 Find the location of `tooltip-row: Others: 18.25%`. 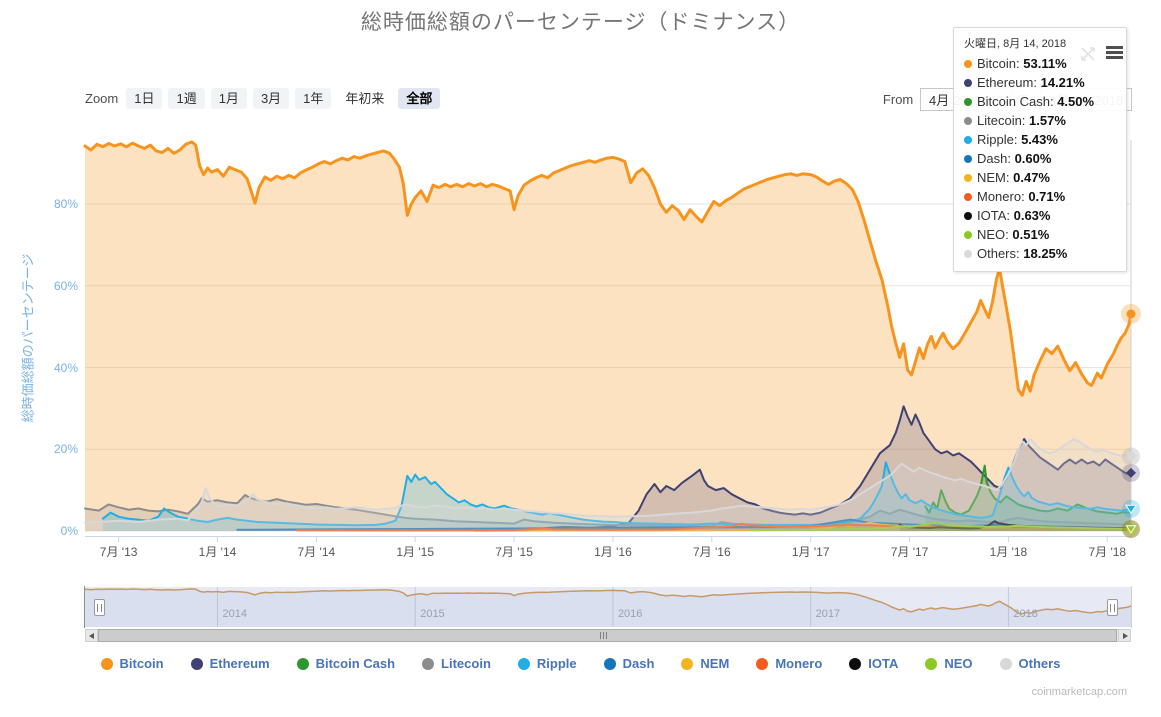

tooltip-row: Others: 18.25% is located at coordinates (1040, 253).